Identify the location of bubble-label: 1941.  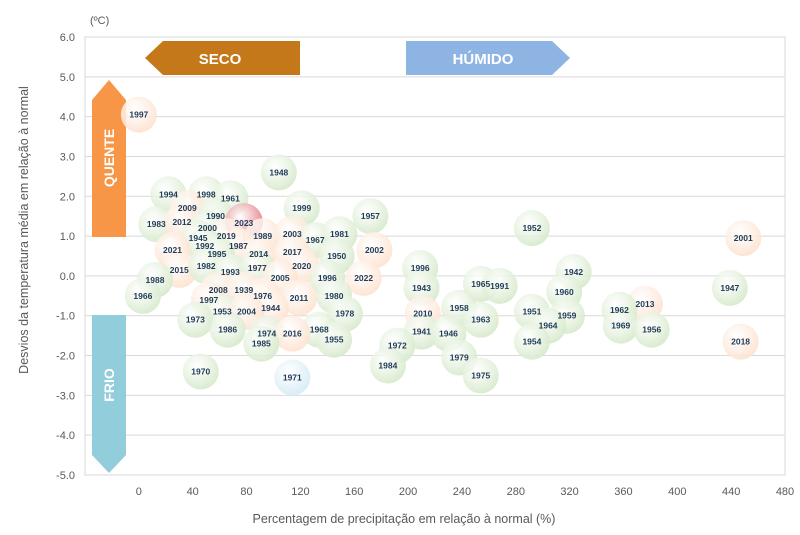
(421, 332).